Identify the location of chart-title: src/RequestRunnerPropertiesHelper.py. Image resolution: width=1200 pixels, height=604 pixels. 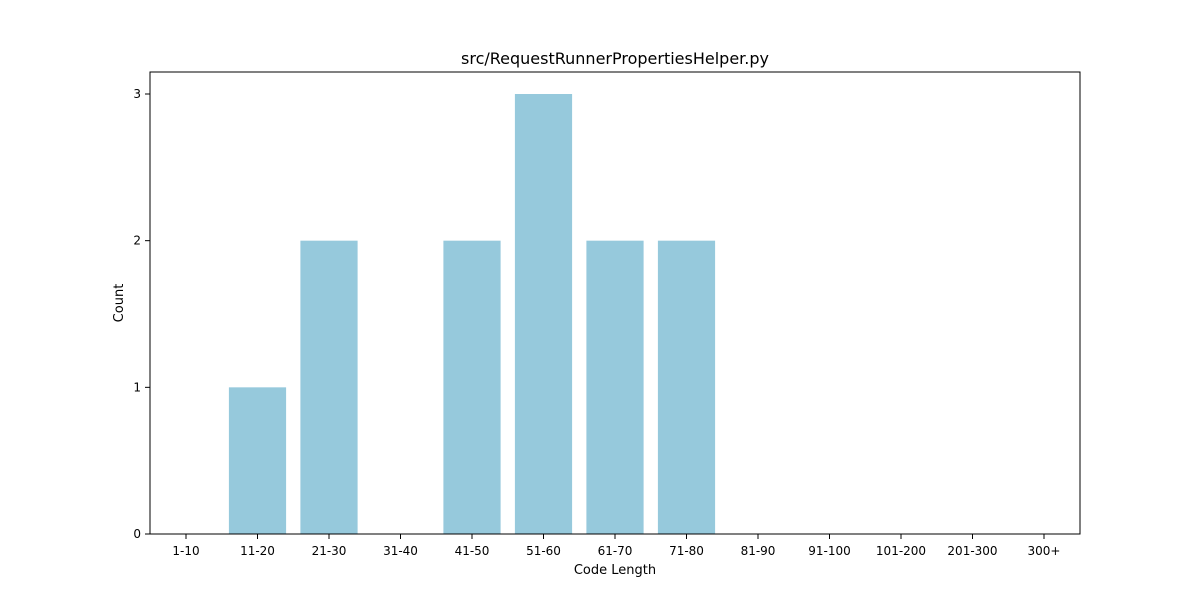
(615, 58).